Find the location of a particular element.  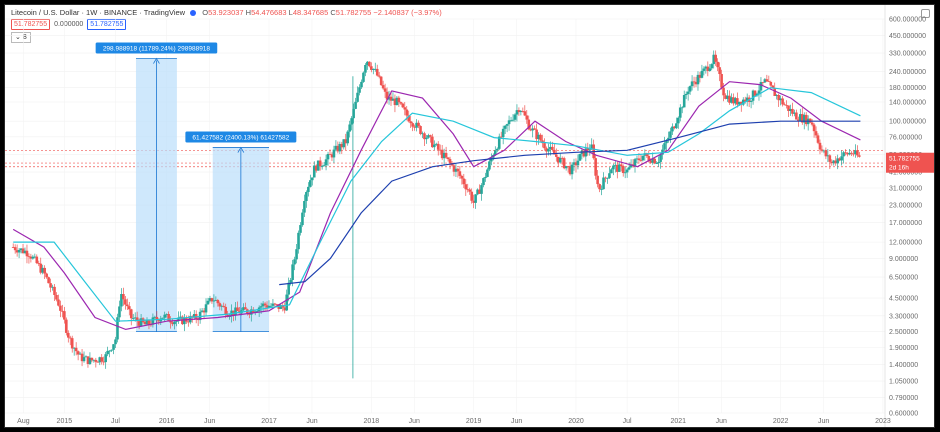

measure-label: 298.988918 (11789.24%) 298988918 is located at coordinates (157, 49).